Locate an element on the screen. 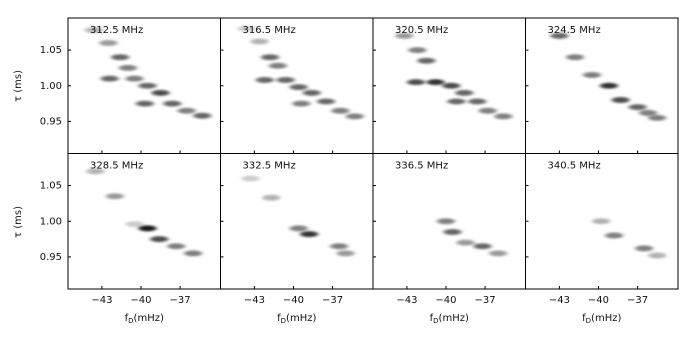 This screenshot has width=700, height=350. panel-title: 340.5 MHz is located at coordinates (574, 166).